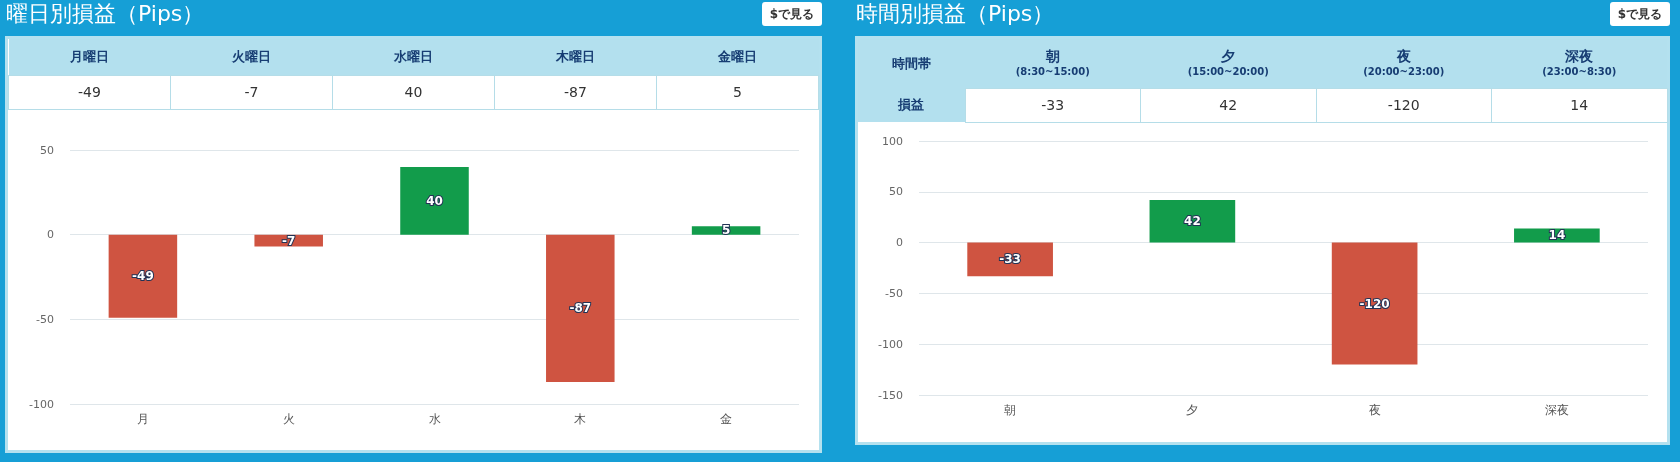 Image resolution: width=1680 pixels, height=462 pixels. I want to click on text: 時間帯, so click(911, 63).